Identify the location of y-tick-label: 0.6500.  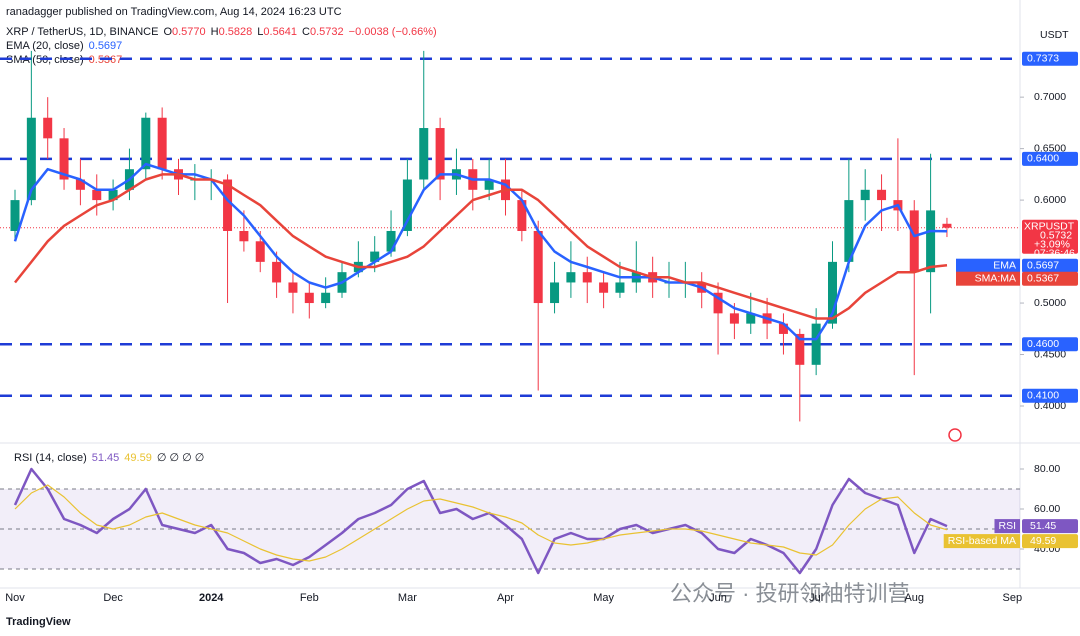
(1050, 148).